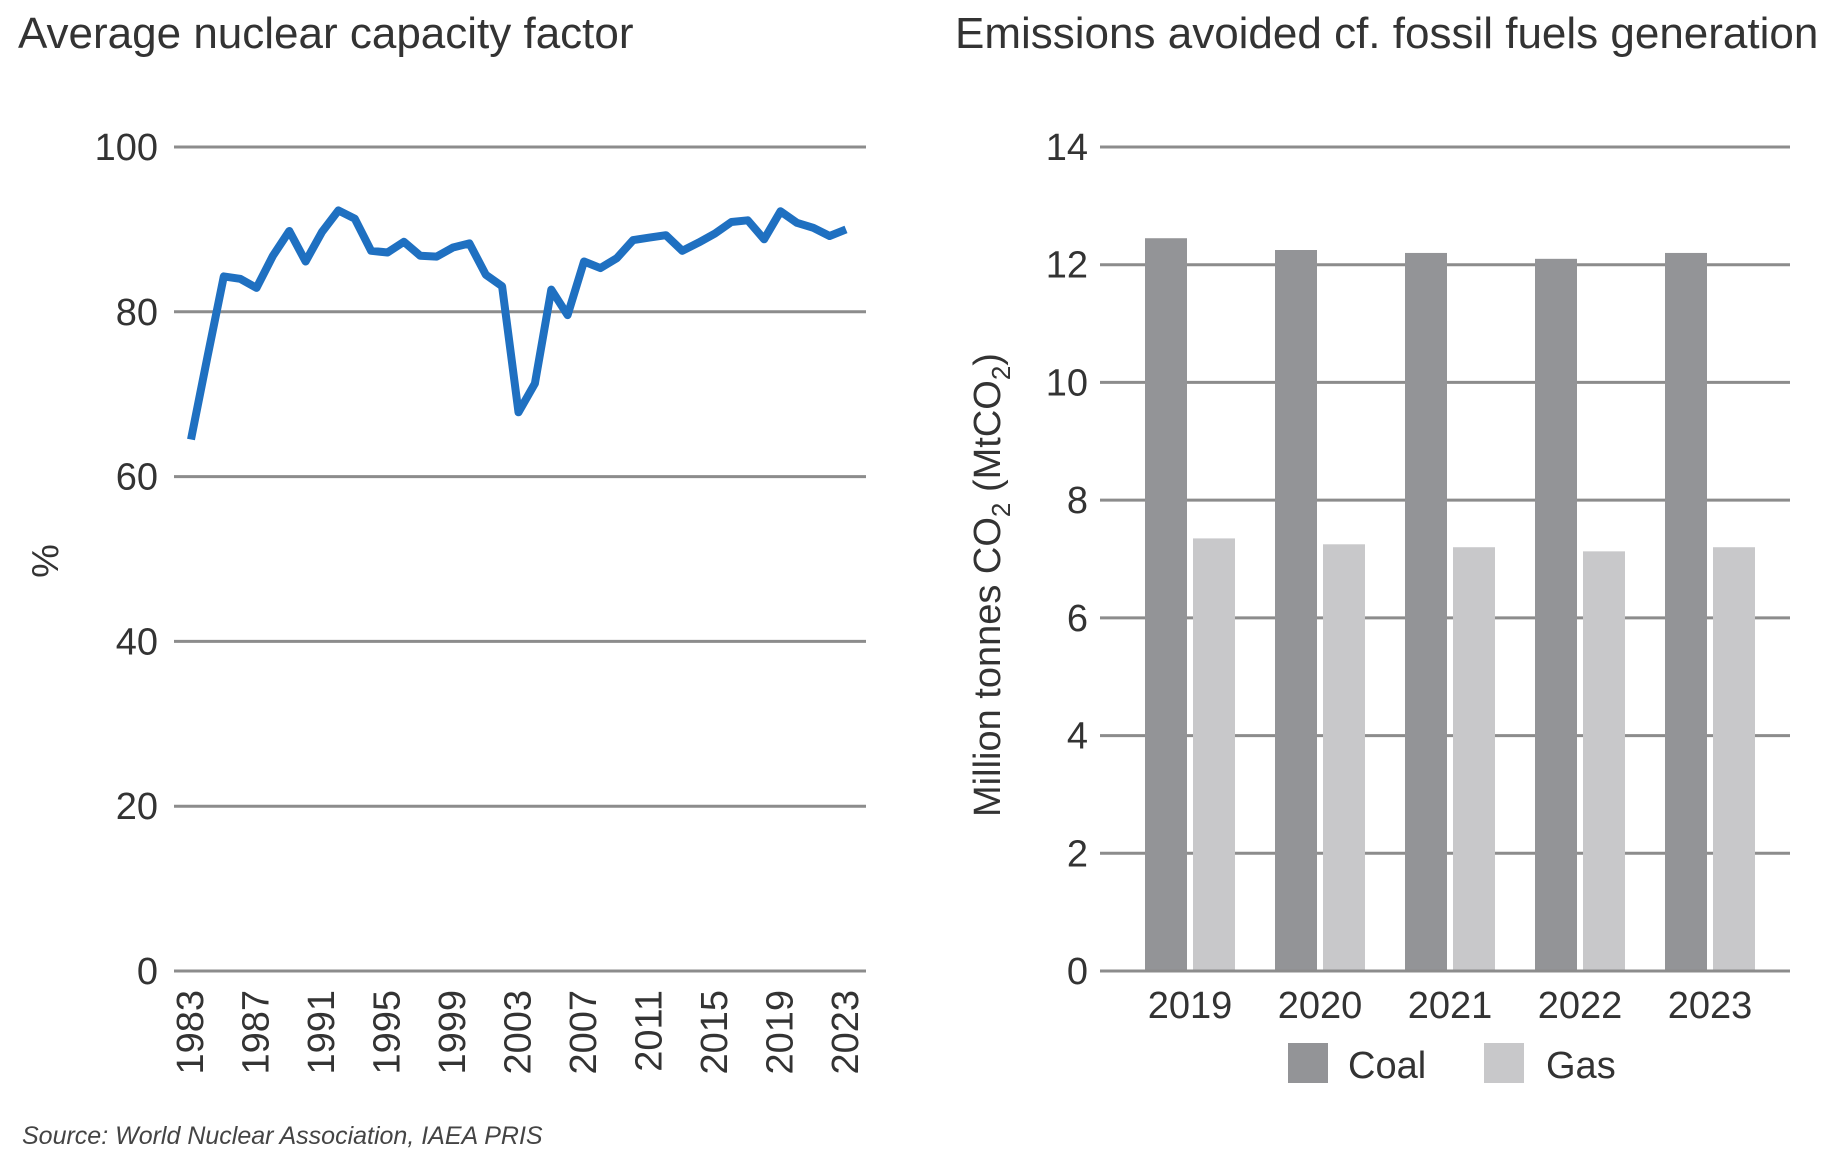 Image resolution: width=1831 pixels, height=1164 pixels. I want to click on legend-gas-label: Gas, so click(1581, 1066).